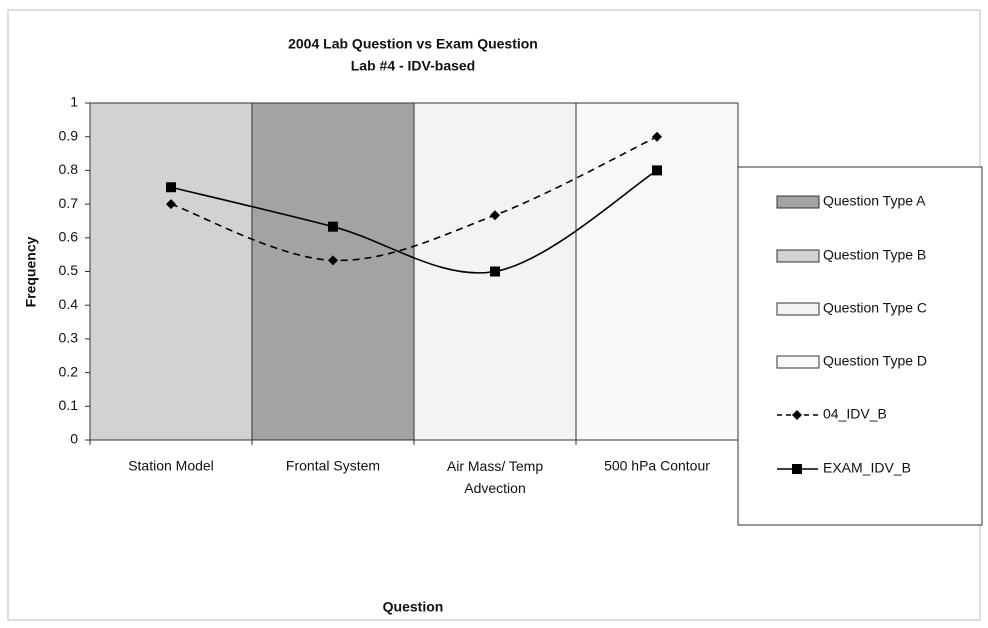 Image resolution: width=988 pixels, height=628 pixels. What do you see at coordinates (69, 338) in the screenshot?
I see `y-tick-label: 0.3` at bounding box center [69, 338].